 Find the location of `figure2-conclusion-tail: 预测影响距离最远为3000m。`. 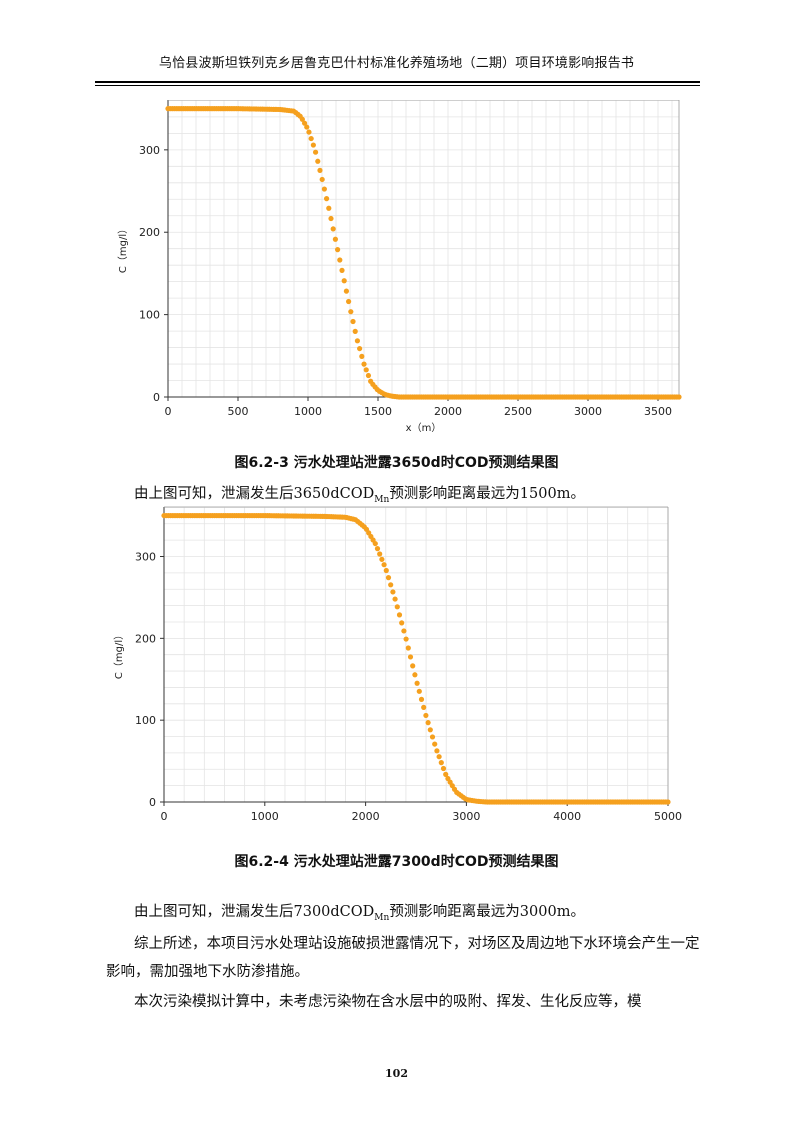

figure2-conclusion-tail: 预测影响距离最远为3000m。 is located at coordinates (487, 912).